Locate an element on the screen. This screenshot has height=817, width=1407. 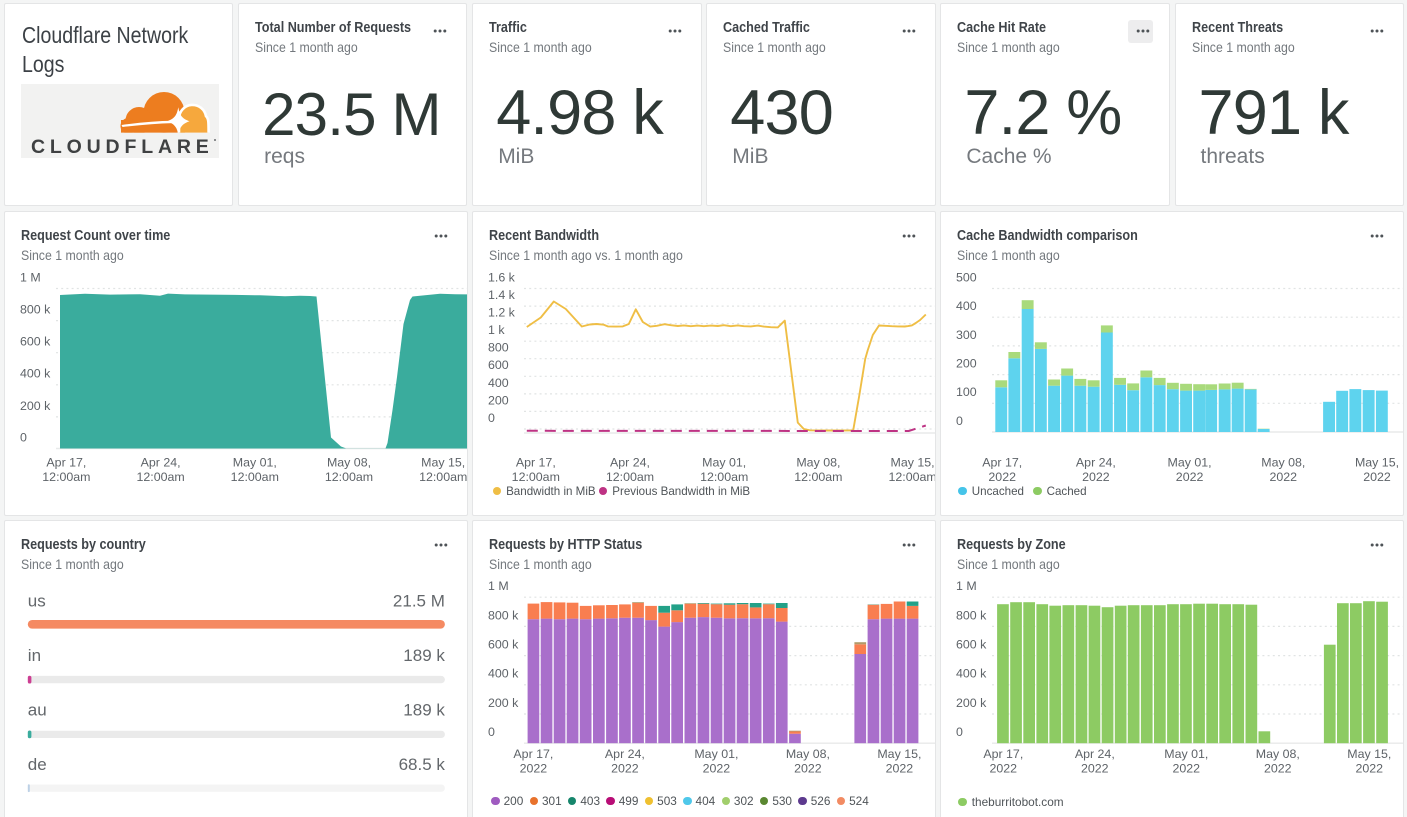
svg-text: 1.2 k is located at coordinates (502, 313).